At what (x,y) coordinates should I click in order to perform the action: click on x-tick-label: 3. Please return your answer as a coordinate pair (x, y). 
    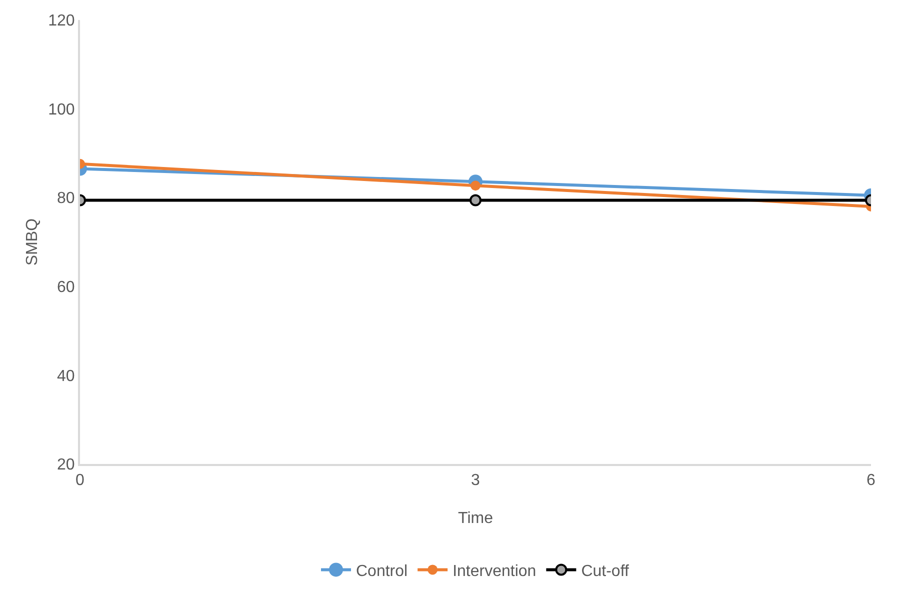
    Looking at the image, I should click on (475, 481).